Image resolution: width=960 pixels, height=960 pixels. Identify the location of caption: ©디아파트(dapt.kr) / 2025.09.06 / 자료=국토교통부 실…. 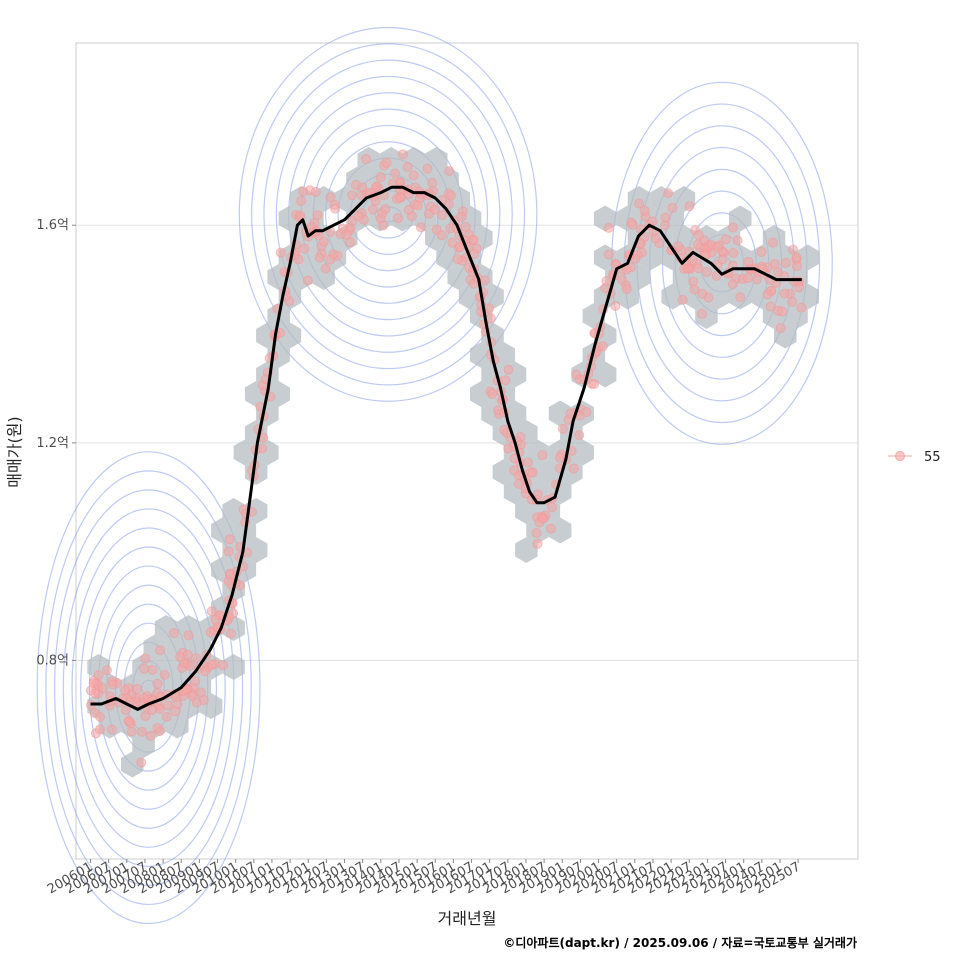
(680, 942).